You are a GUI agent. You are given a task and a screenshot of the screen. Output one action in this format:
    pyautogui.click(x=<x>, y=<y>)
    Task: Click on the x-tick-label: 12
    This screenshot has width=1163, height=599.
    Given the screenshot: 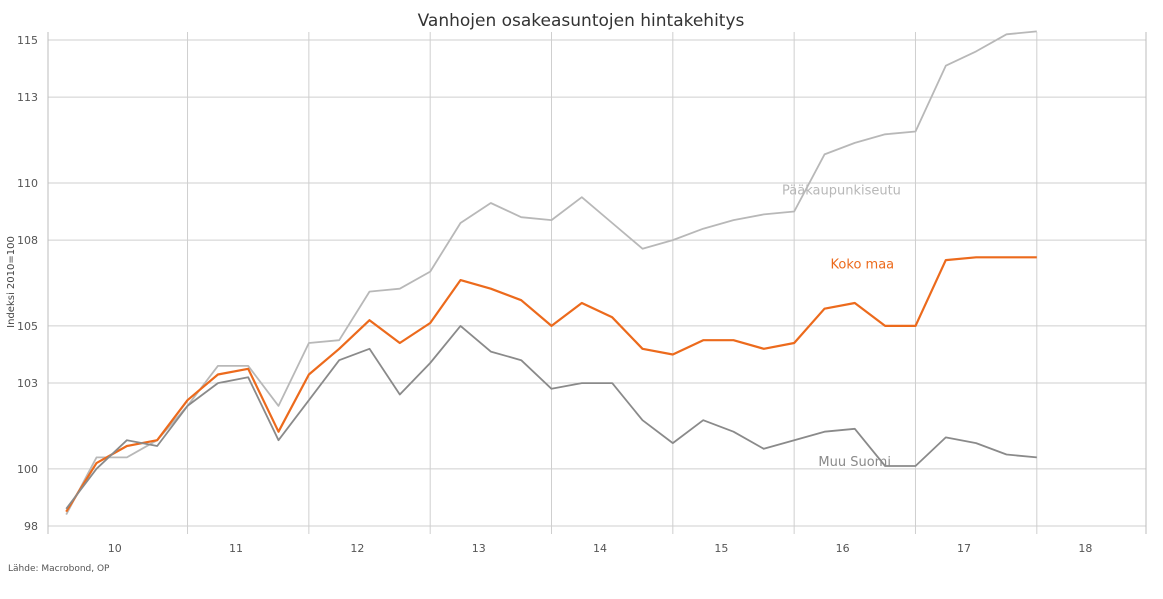 What is the action you would take?
    pyautogui.click(x=357, y=548)
    